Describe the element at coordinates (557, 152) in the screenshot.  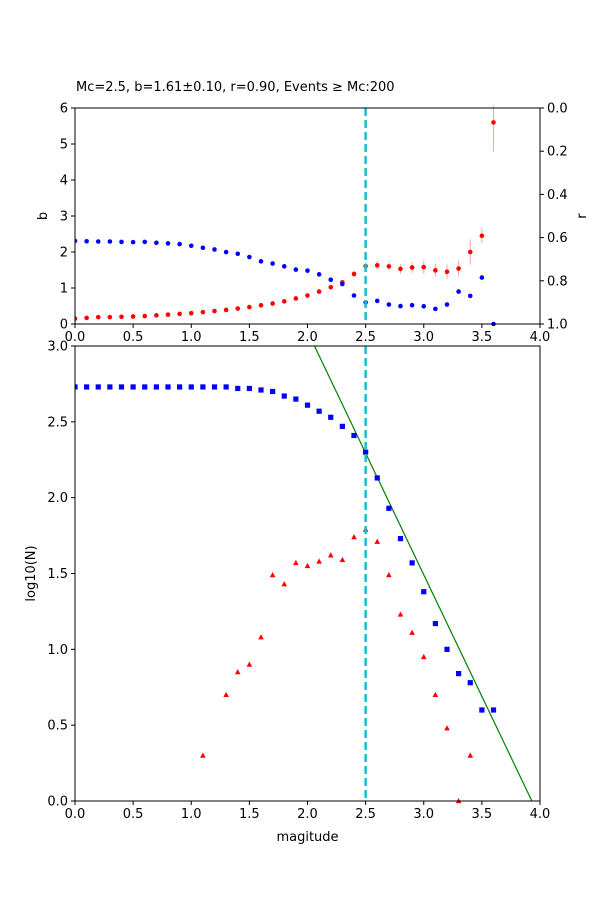
I see `y2-tick-label: 0.2` at that location.